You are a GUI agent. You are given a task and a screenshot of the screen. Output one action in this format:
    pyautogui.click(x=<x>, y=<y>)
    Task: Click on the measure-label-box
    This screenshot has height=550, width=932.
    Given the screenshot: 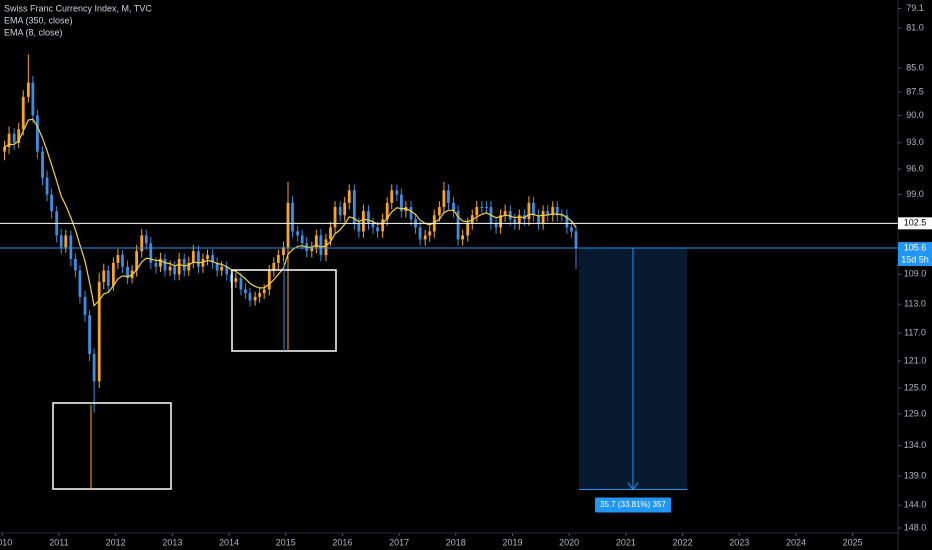 What is the action you would take?
    pyautogui.click(x=632, y=505)
    